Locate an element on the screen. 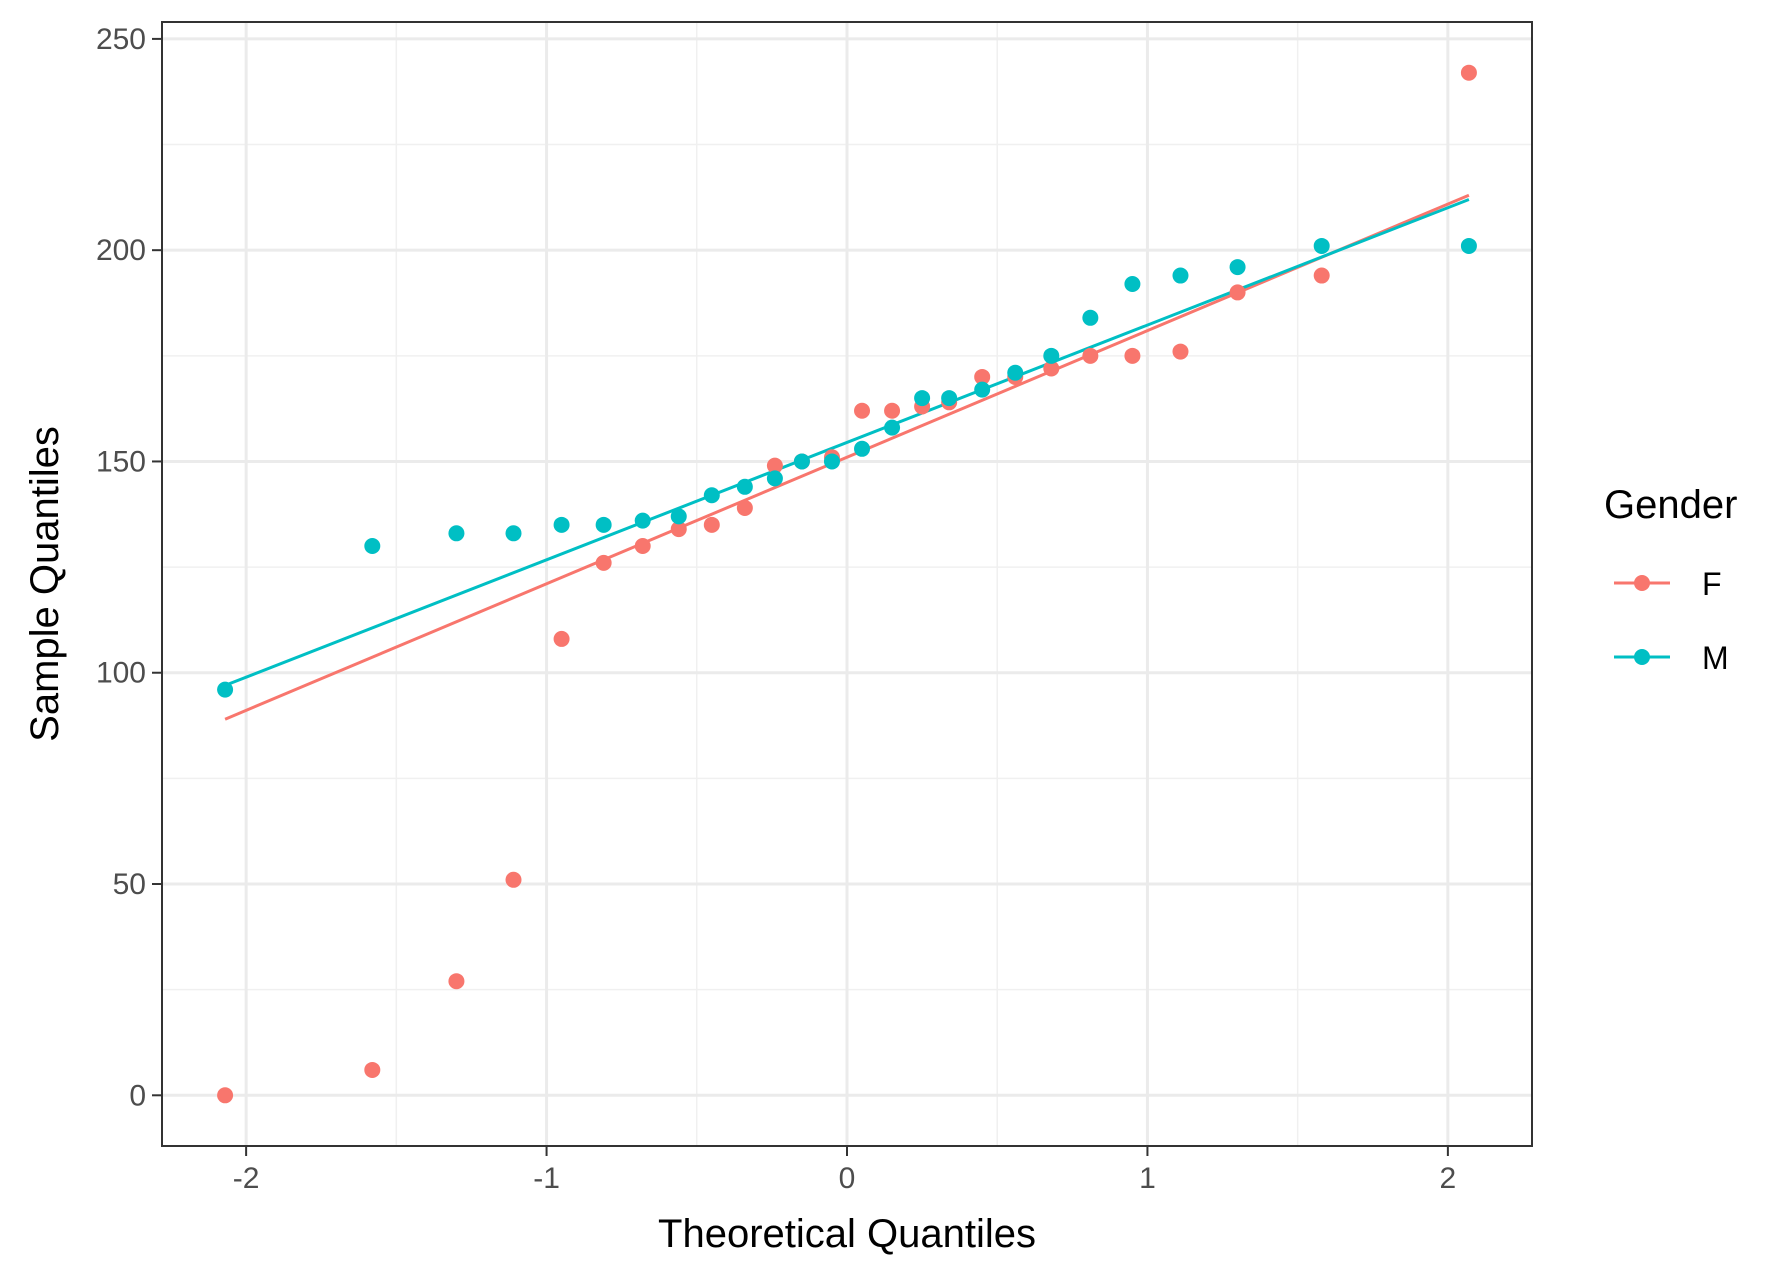 Image resolution: width=1784 pixels, height=1265 pixels. y-tick-label: 100 is located at coordinates (121, 673).